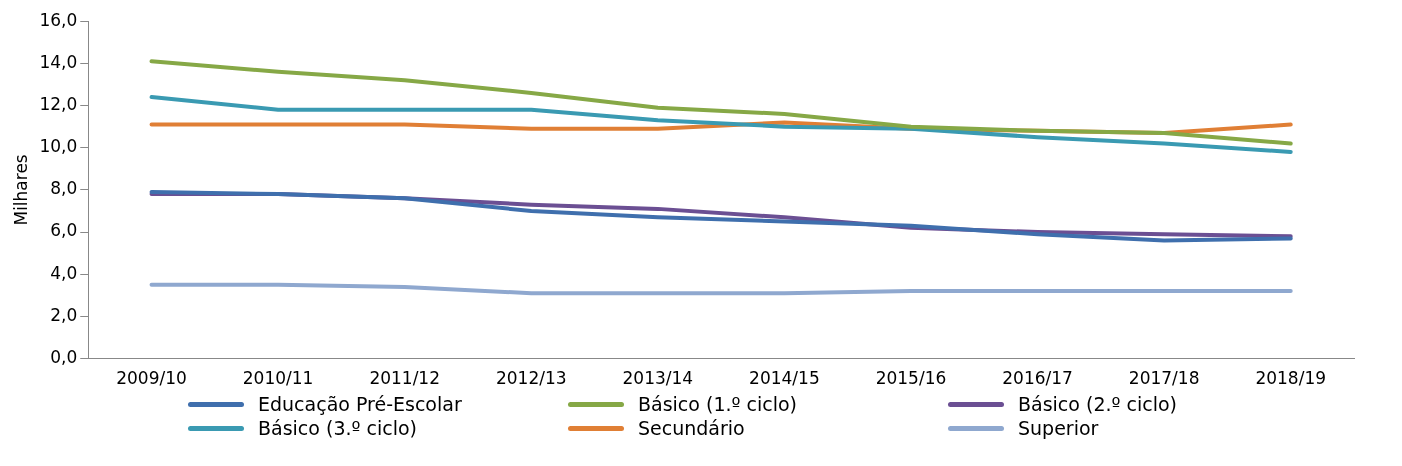  Describe the element at coordinates (337, 428) in the screenshot. I see `legend-label: Básico (3.º ciclo)` at that location.